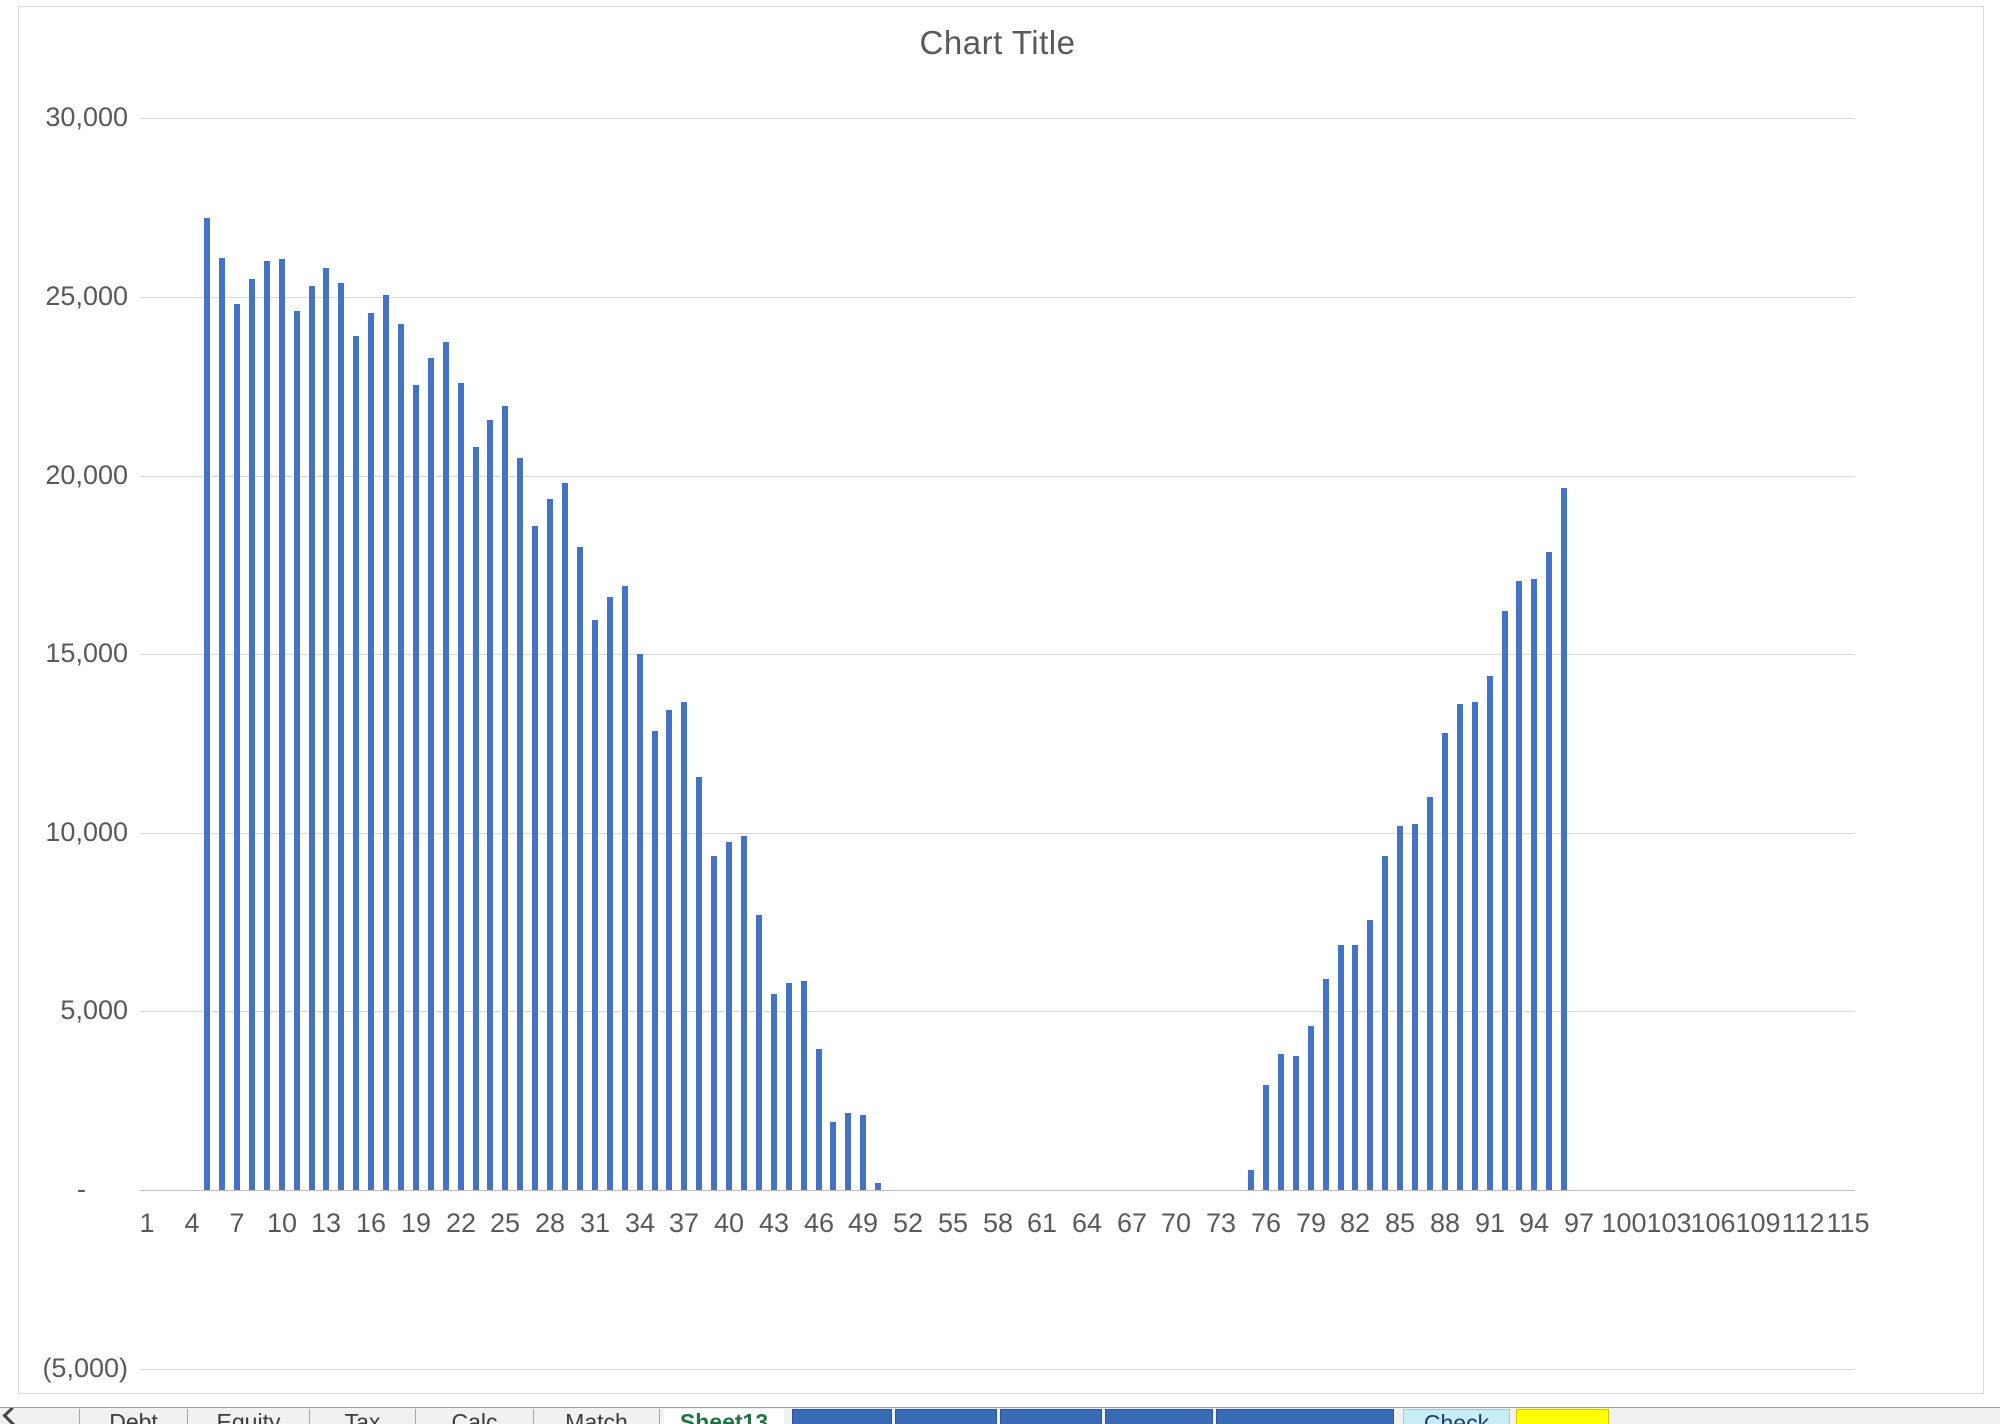 The width and height of the screenshot is (2000, 1424). Describe the element at coordinates (1266, 1223) in the screenshot. I see `x-axis-label: 76` at that location.